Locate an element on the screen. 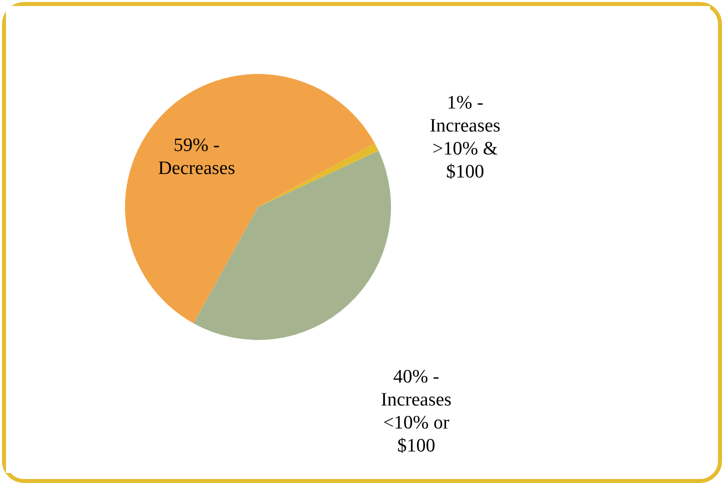 The image size is (722, 483). slice-label: 1% - Increases >10% & $100 is located at coordinates (465, 137).